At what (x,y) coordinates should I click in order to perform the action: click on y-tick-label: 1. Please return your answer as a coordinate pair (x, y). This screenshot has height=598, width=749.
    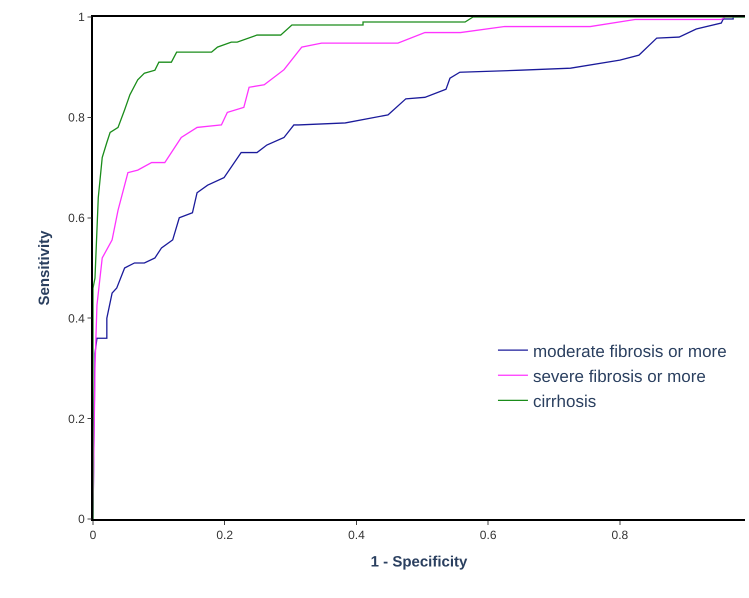
    Looking at the image, I should click on (82, 17).